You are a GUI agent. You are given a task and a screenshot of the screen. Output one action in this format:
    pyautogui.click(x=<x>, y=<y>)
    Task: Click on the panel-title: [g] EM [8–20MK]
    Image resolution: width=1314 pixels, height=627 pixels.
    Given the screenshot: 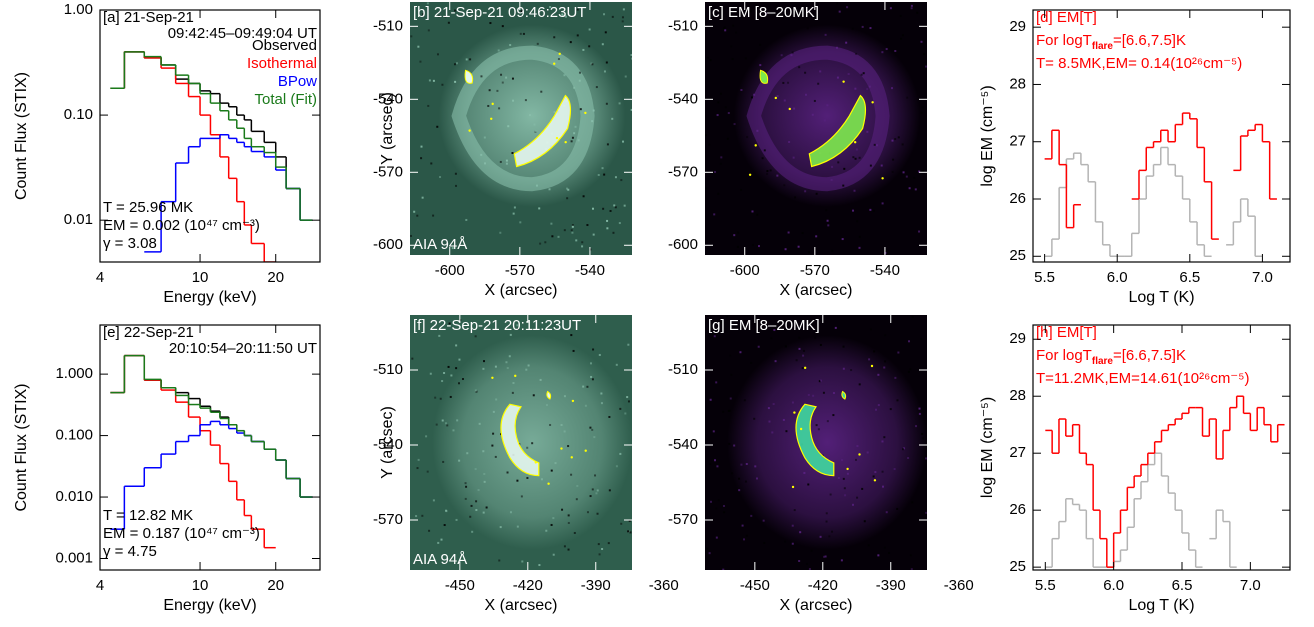 What is the action you would take?
    pyautogui.click(x=764, y=325)
    